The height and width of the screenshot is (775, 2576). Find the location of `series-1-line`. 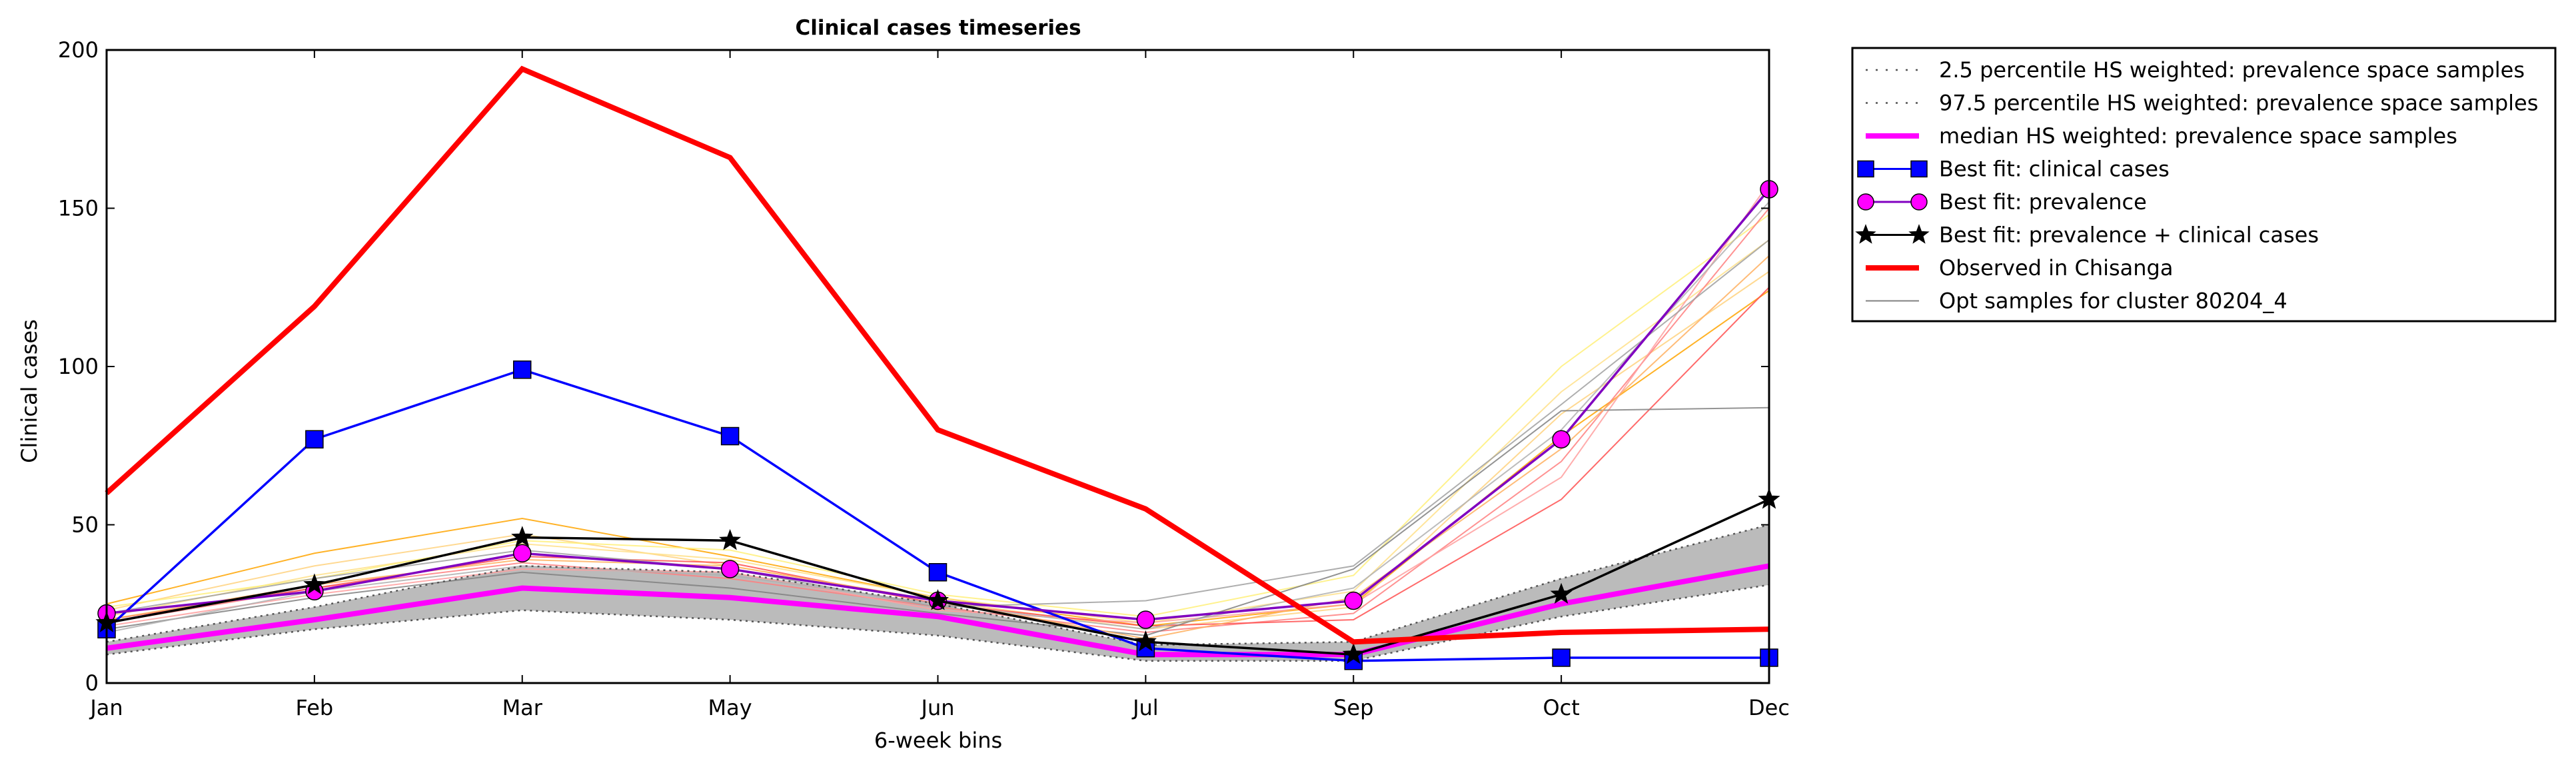

series-1-line is located at coordinates (938, 623).